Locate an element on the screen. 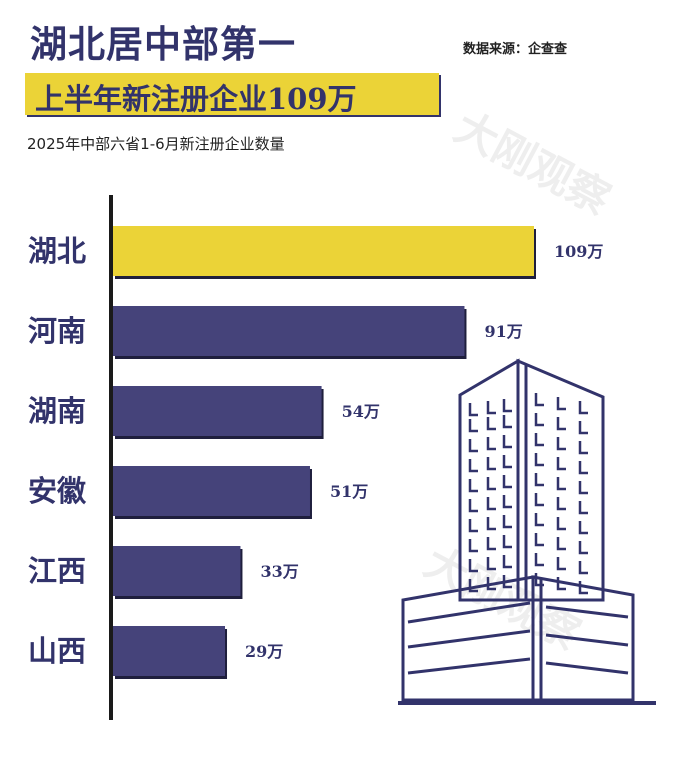 The width and height of the screenshot is (685, 762). value-label: 29万 is located at coordinates (264, 651).